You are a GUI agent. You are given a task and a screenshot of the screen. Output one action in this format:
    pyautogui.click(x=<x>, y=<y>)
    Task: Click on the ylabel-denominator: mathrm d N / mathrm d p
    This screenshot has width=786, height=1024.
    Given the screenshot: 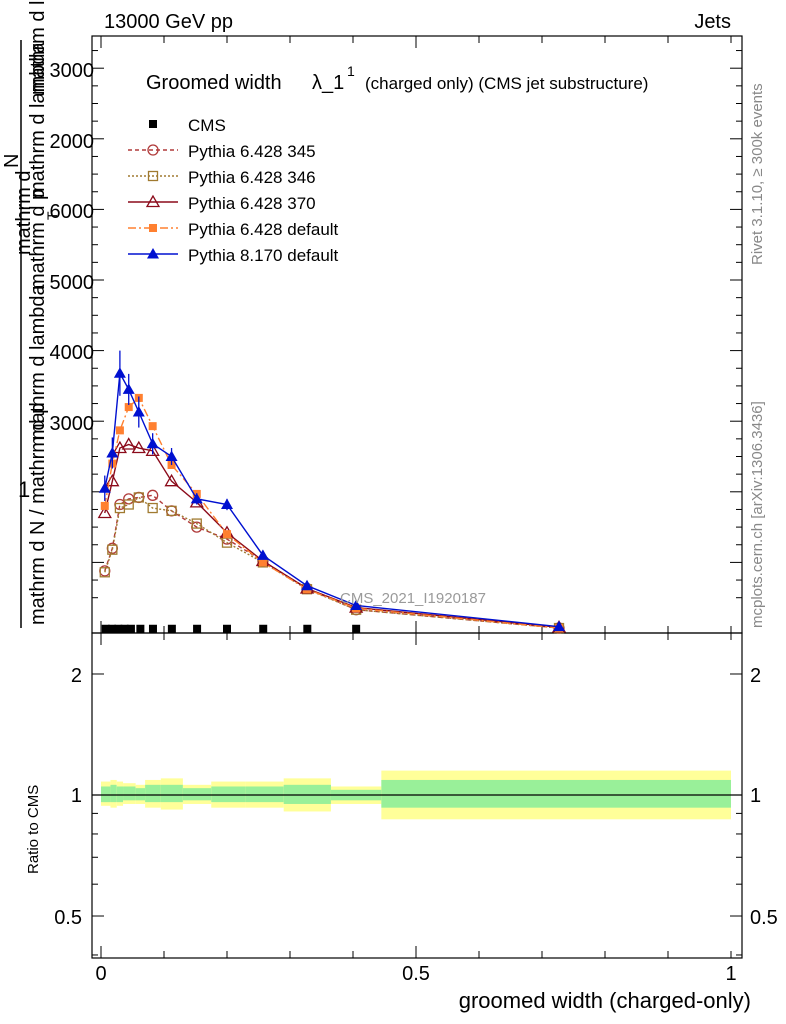 What is the action you would take?
    pyautogui.click(x=38, y=514)
    